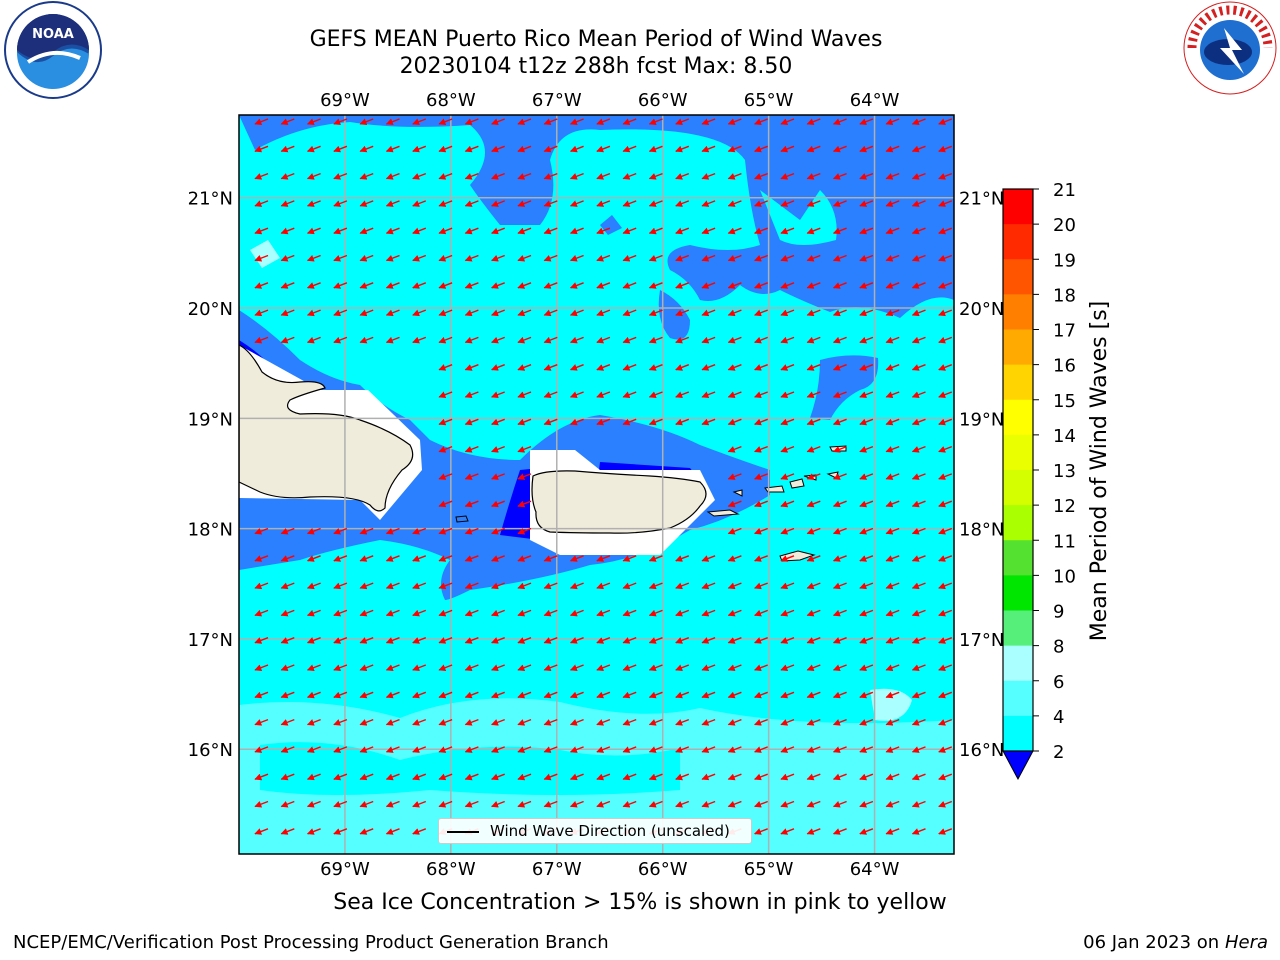 This screenshot has height=960, width=1280. What do you see at coordinates (1018, 558) in the screenshot?
I see `colorbar-bin` at bounding box center [1018, 558].